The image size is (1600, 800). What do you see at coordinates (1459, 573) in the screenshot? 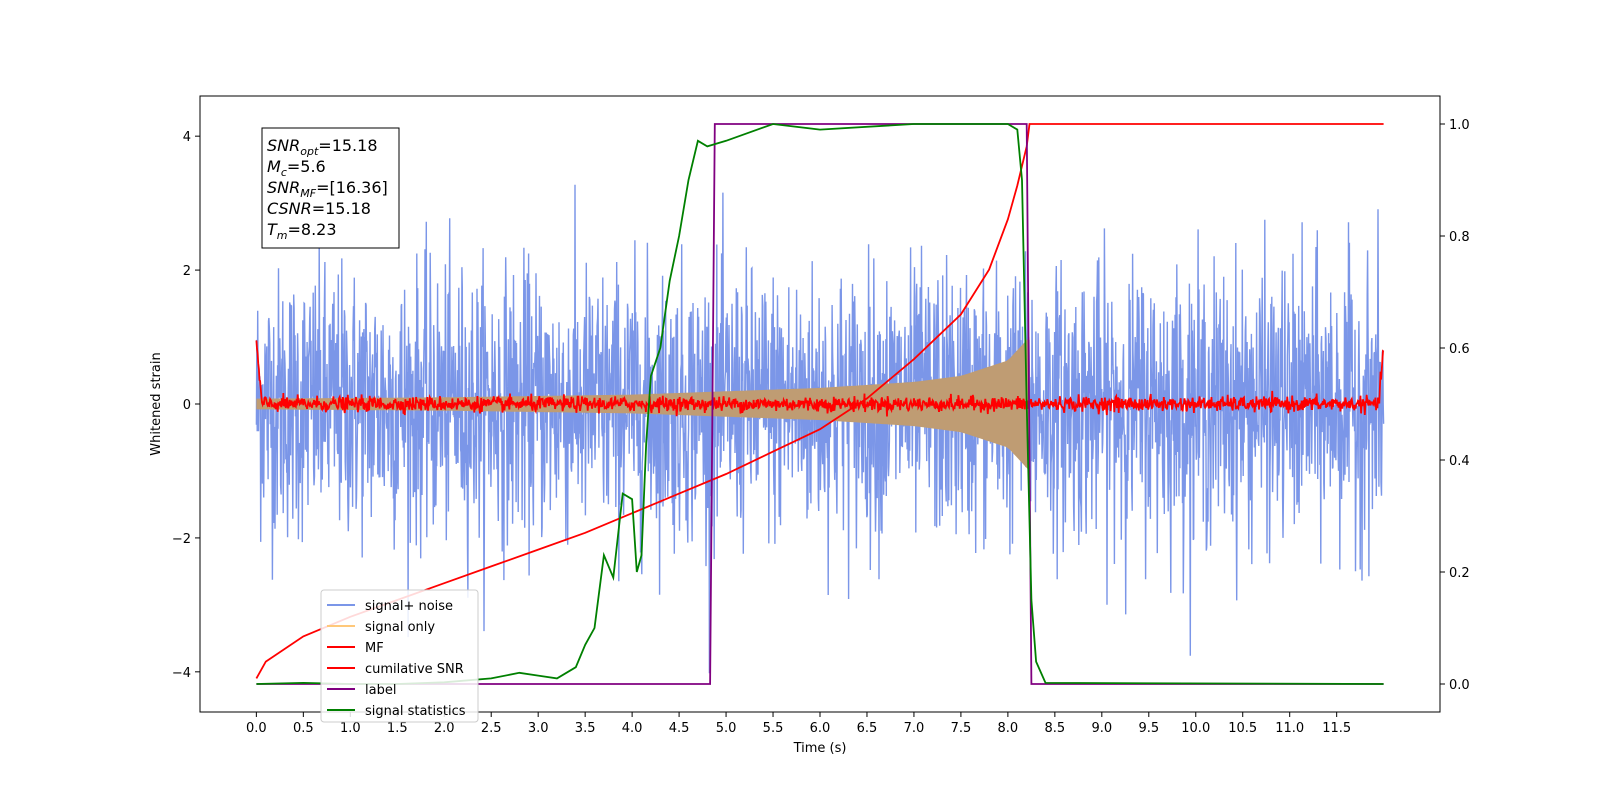
I see `y-right-tick-label: 0.2` at bounding box center [1459, 573].